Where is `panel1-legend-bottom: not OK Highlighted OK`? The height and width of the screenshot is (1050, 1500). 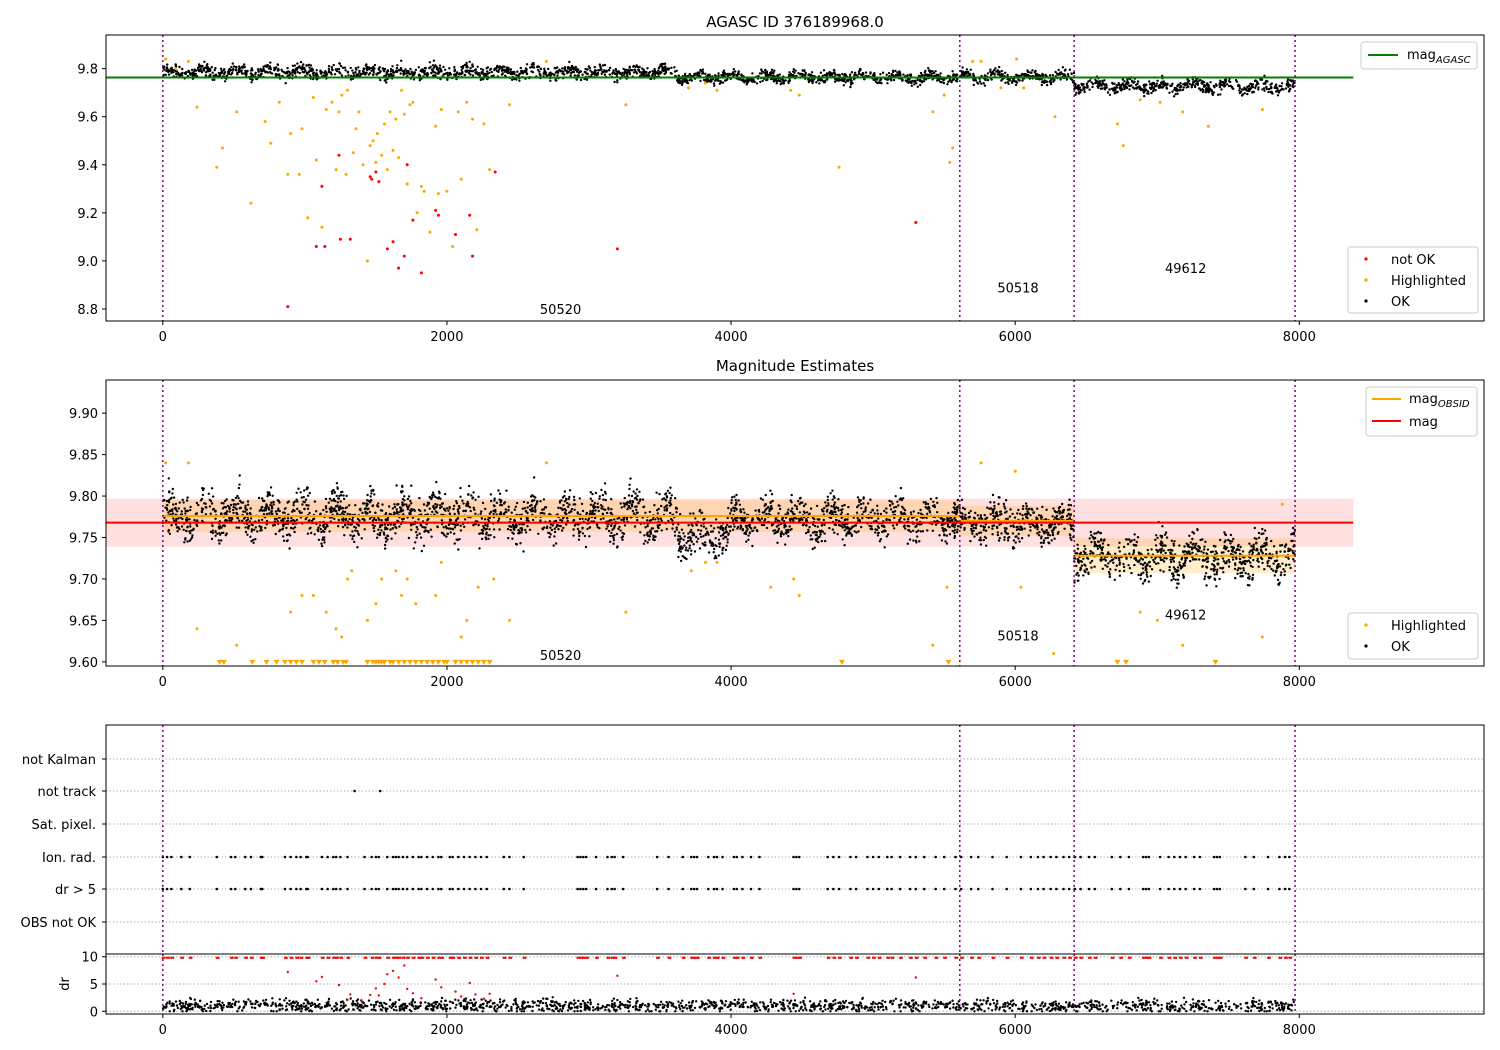
panel1-legend-bottom: not OK Highlighted OK is located at coordinates (1413, 280).